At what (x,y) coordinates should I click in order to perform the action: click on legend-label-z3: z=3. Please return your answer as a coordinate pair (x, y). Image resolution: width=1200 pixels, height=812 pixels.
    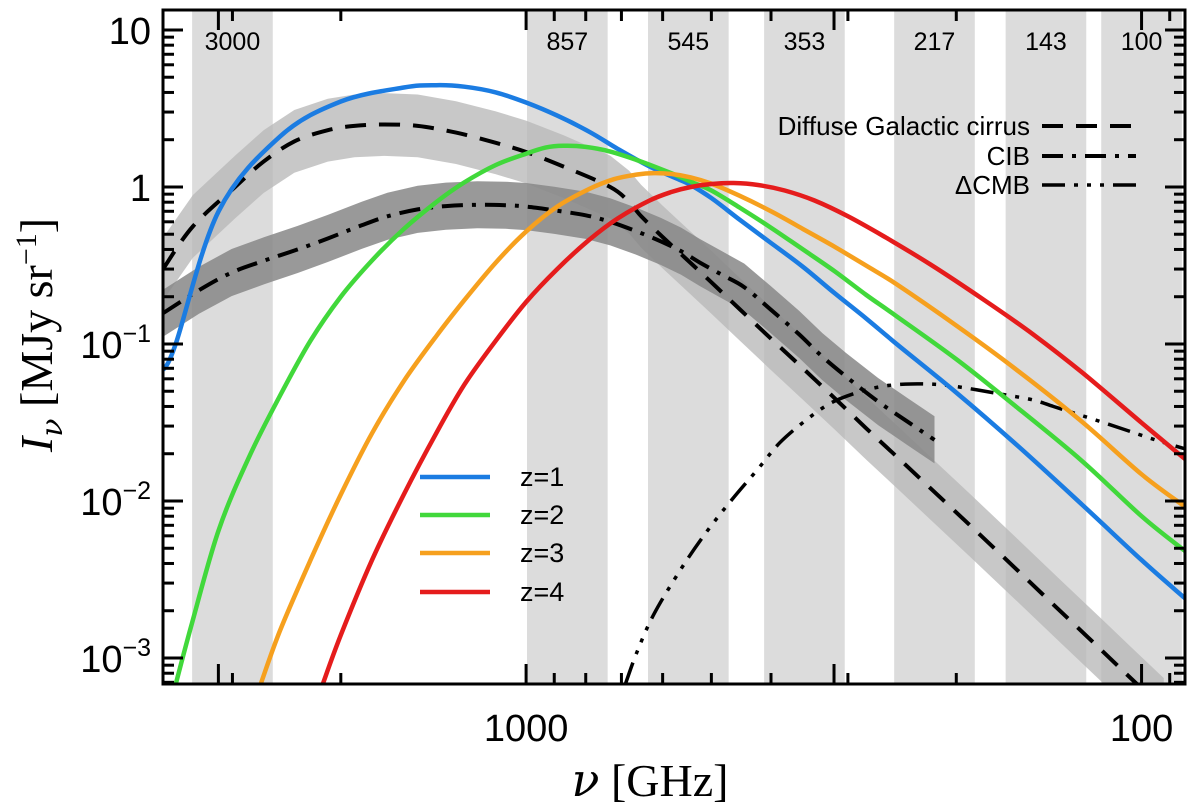
    Looking at the image, I should click on (542, 553).